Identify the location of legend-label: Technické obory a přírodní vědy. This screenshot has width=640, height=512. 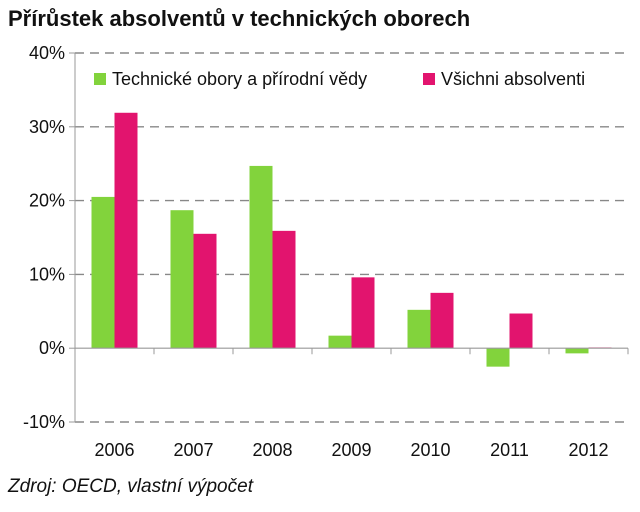
(239, 79).